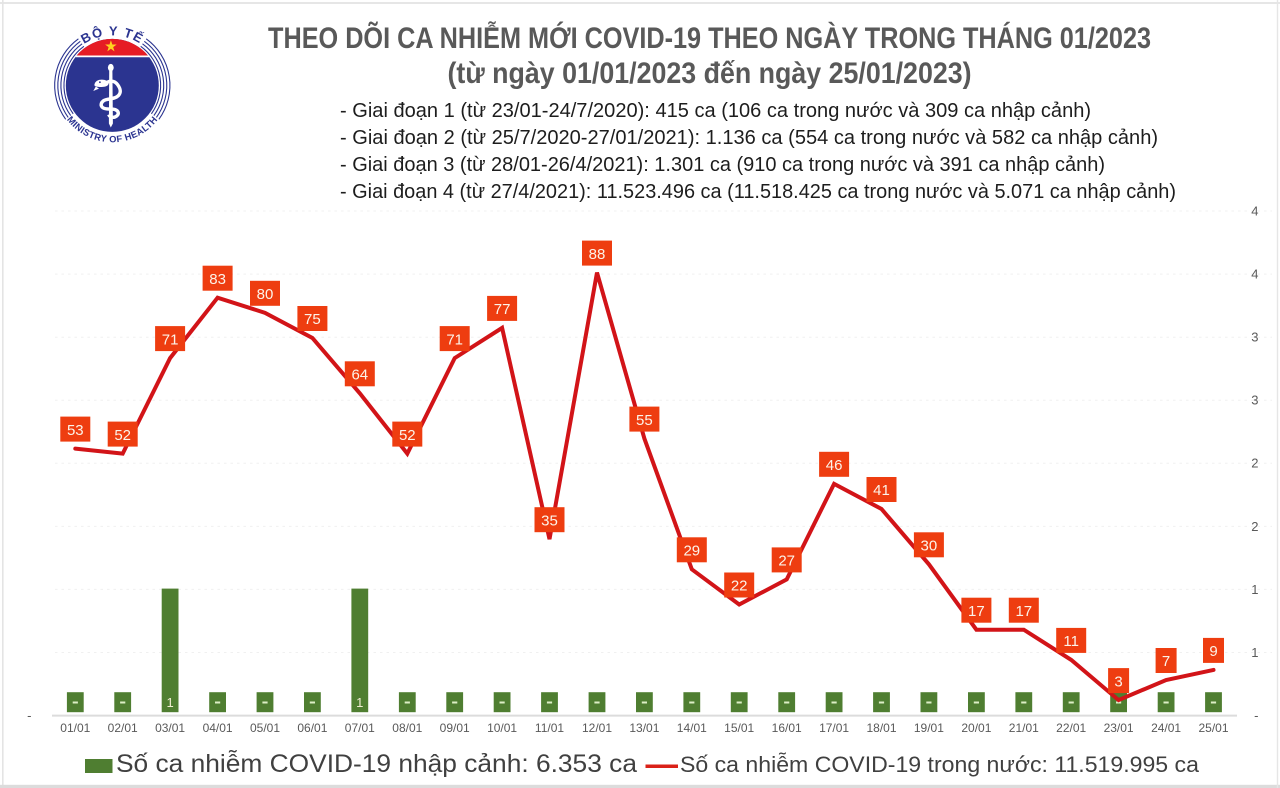  I want to click on svg-text: 53, so click(75, 430).